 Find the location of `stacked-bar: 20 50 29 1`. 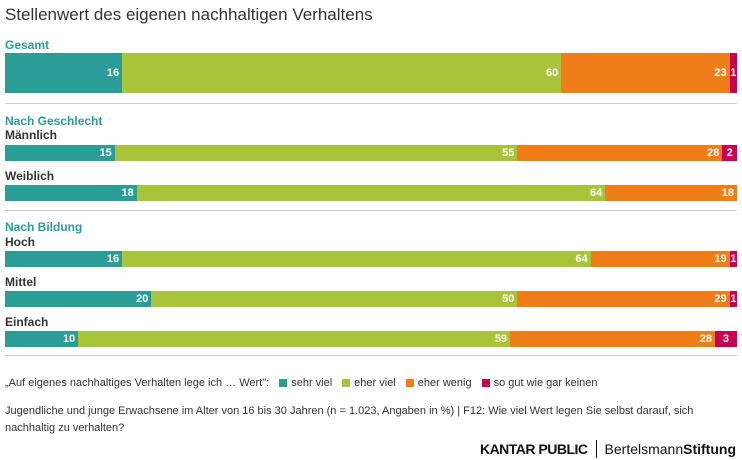

stacked-bar: 20 50 29 1 is located at coordinates (371, 299).